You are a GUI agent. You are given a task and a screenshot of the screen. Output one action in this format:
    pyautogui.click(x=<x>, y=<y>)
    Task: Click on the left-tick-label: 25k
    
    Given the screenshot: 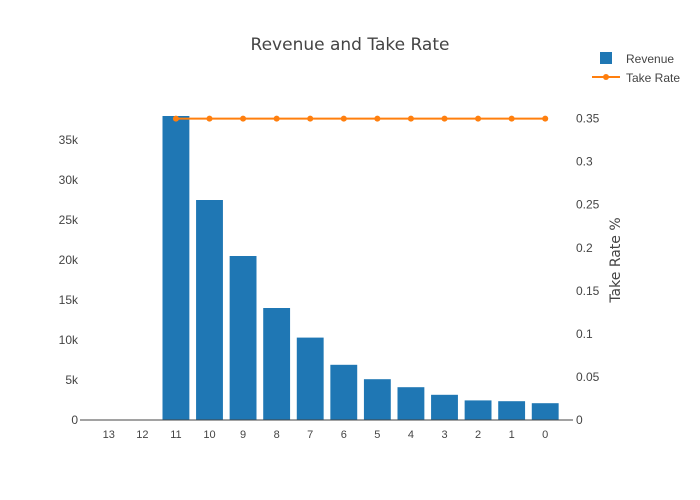 What is the action you would take?
    pyautogui.click(x=69, y=220)
    